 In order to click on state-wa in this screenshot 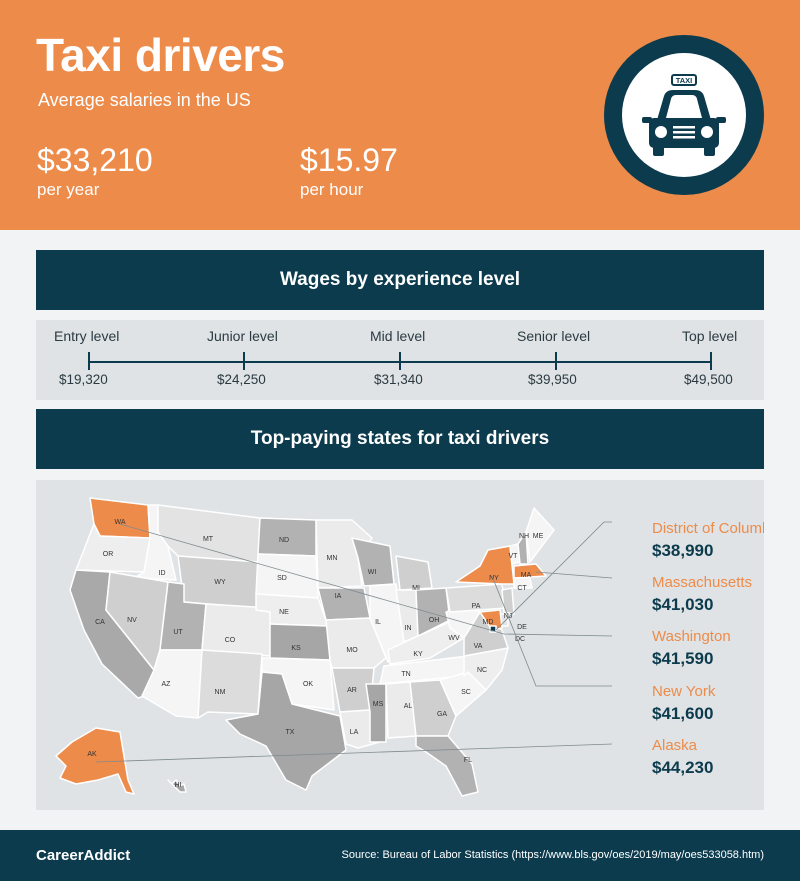, I will do `click(120, 518)`.